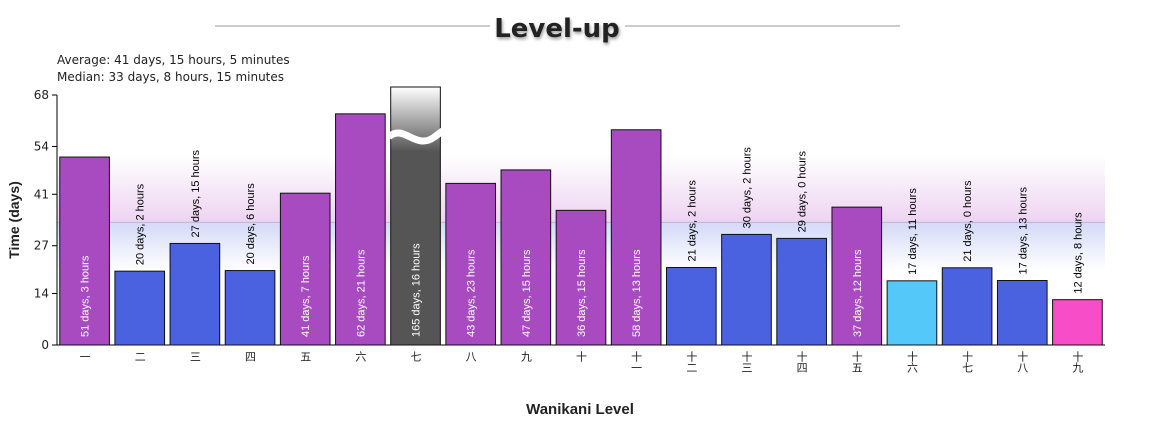 The height and width of the screenshot is (438, 1157). Describe the element at coordinates (968, 221) in the screenshot. I see `value-label: 21 days, 0 hours` at that location.